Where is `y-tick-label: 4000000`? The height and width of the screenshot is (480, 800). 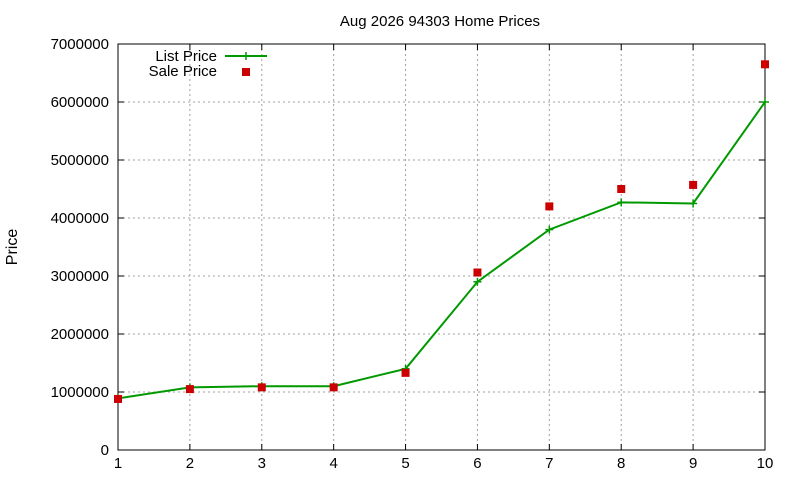 y-tick-label: 4000000 is located at coordinates (80, 218).